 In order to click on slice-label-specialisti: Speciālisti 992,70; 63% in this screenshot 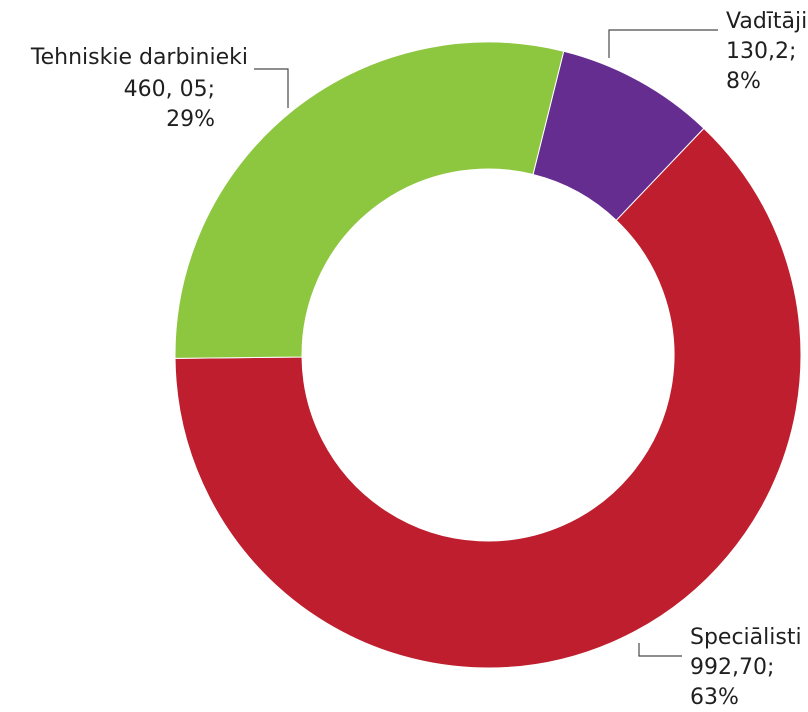, I will do `click(746, 667)`.